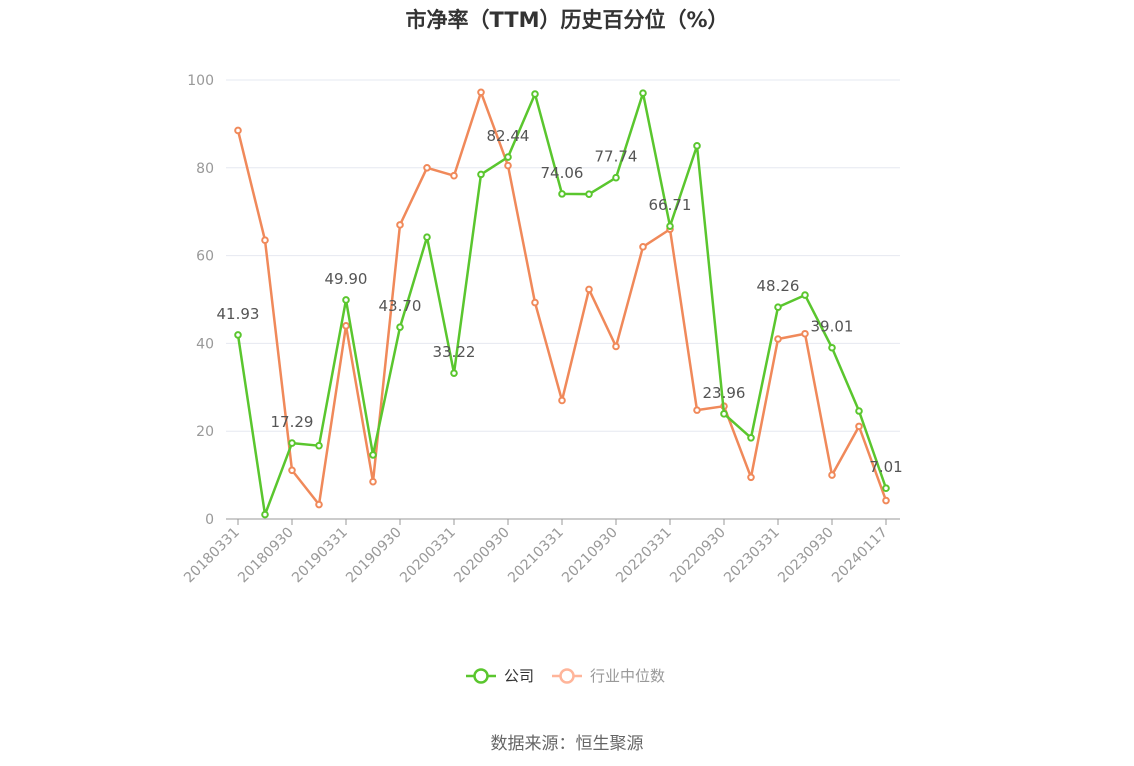  Describe the element at coordinates (205, 169) in the screenshot. I see `y-tick-label: 80` at that location.